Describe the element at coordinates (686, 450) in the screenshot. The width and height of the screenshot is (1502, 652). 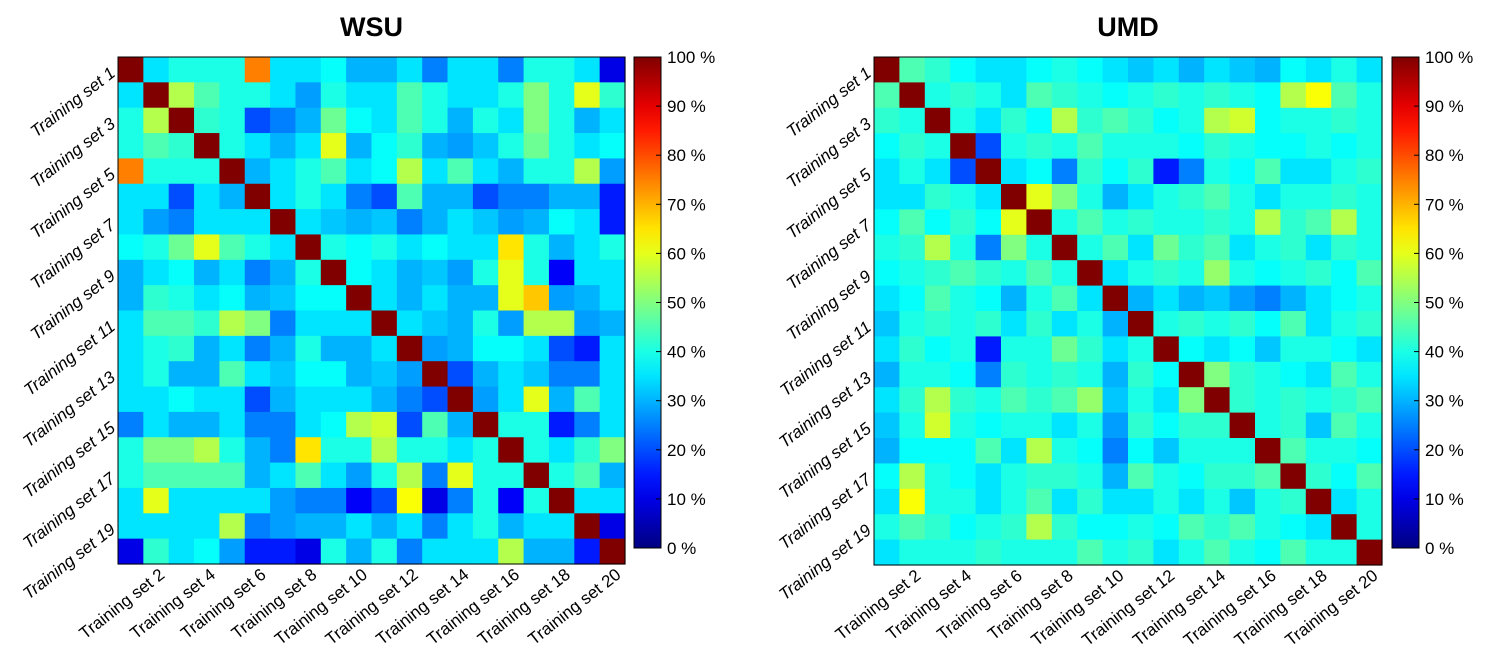
I see `colorbar-tick-label: 20 %` at that location.